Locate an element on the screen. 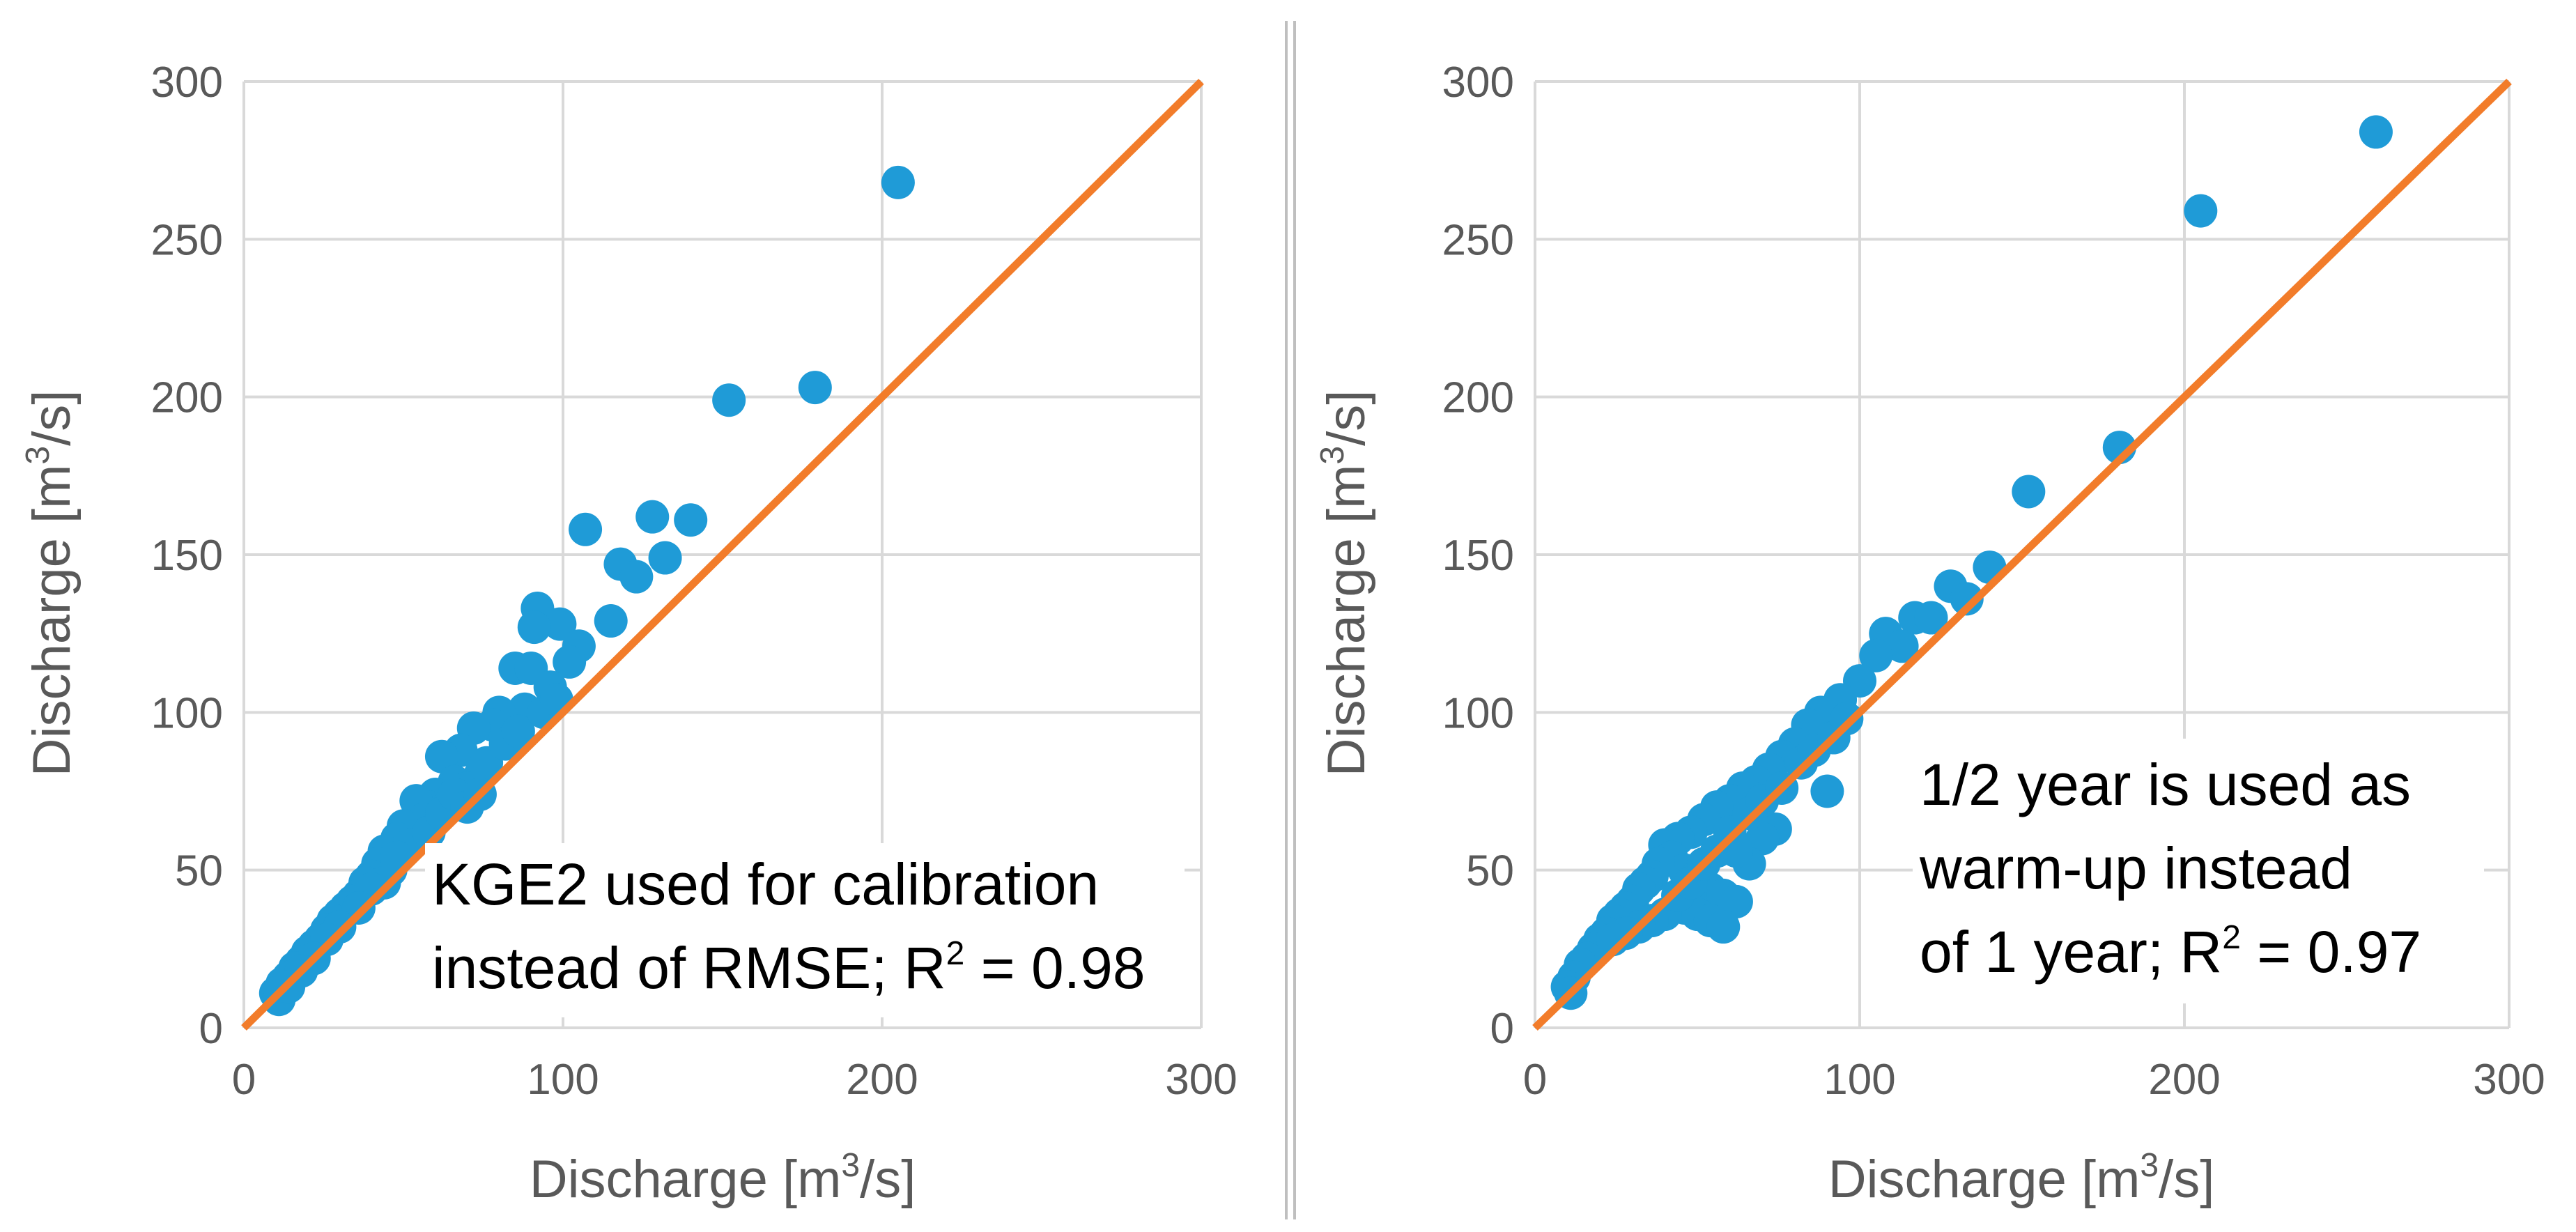  right-y-tick-200: 200 is located at coordinates (1478, 398).